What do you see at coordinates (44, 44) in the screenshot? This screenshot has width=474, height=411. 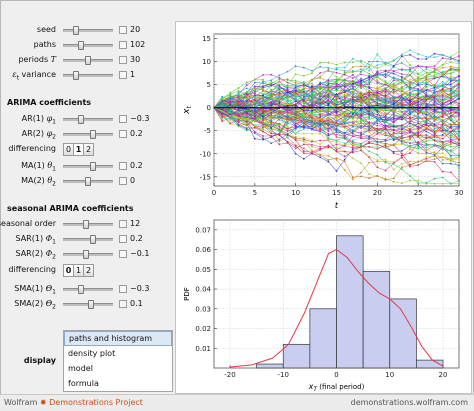 I see `paths-label: paths` at bounding box center [44, 44].